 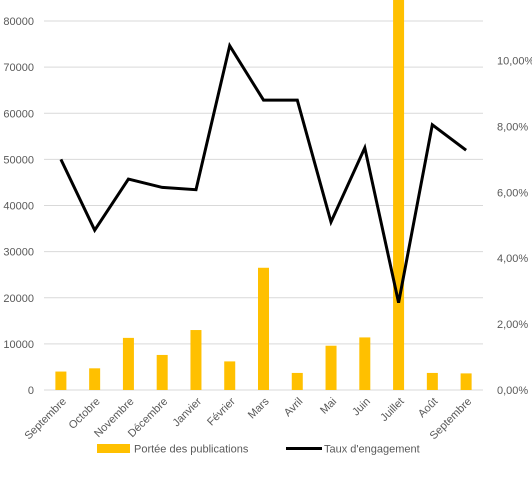 I want to click on y-left-tick-label: 10000, so click(x=18, y=345).